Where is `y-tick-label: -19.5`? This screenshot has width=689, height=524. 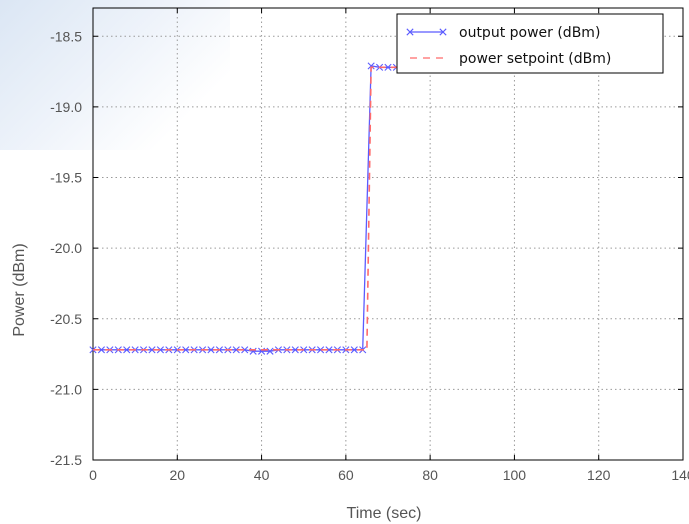
y-tick-label: -19.5 is located at coordinates (66, 178).